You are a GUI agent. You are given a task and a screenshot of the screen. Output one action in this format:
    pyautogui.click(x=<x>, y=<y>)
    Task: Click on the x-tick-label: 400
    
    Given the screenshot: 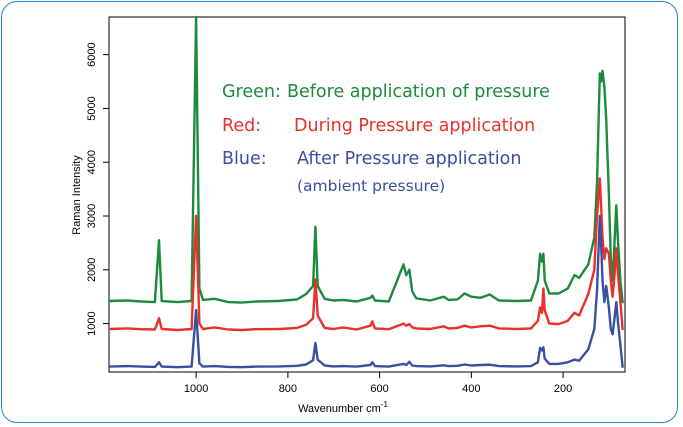 What is the action you would take?
    pyautogui.click(x=471, y=389)
    